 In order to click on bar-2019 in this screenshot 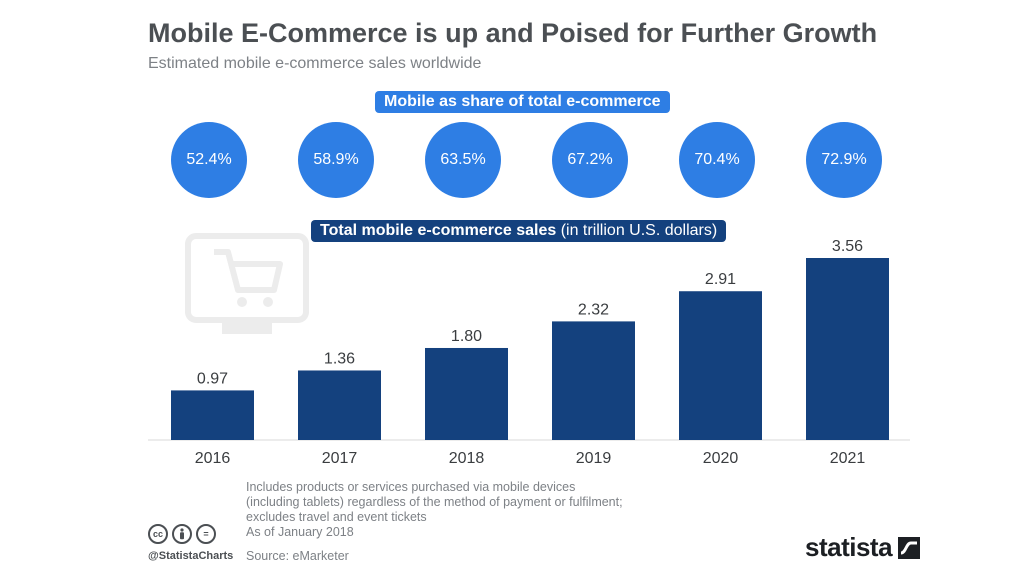, I will do `click(593, 380)`.